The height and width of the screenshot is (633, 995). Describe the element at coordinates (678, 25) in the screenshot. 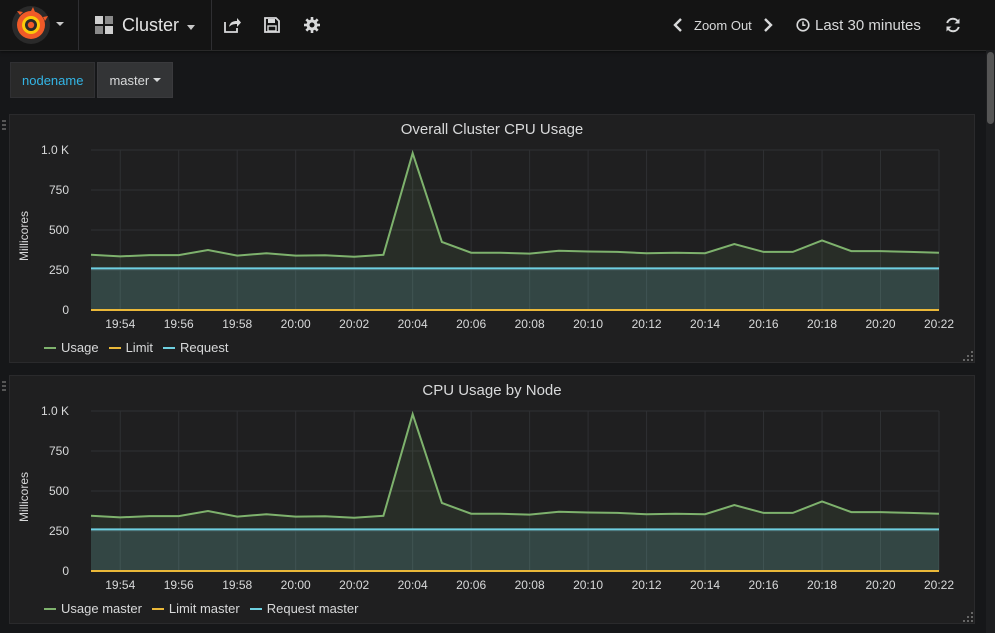

I see `chevron-left-icon` at that location.